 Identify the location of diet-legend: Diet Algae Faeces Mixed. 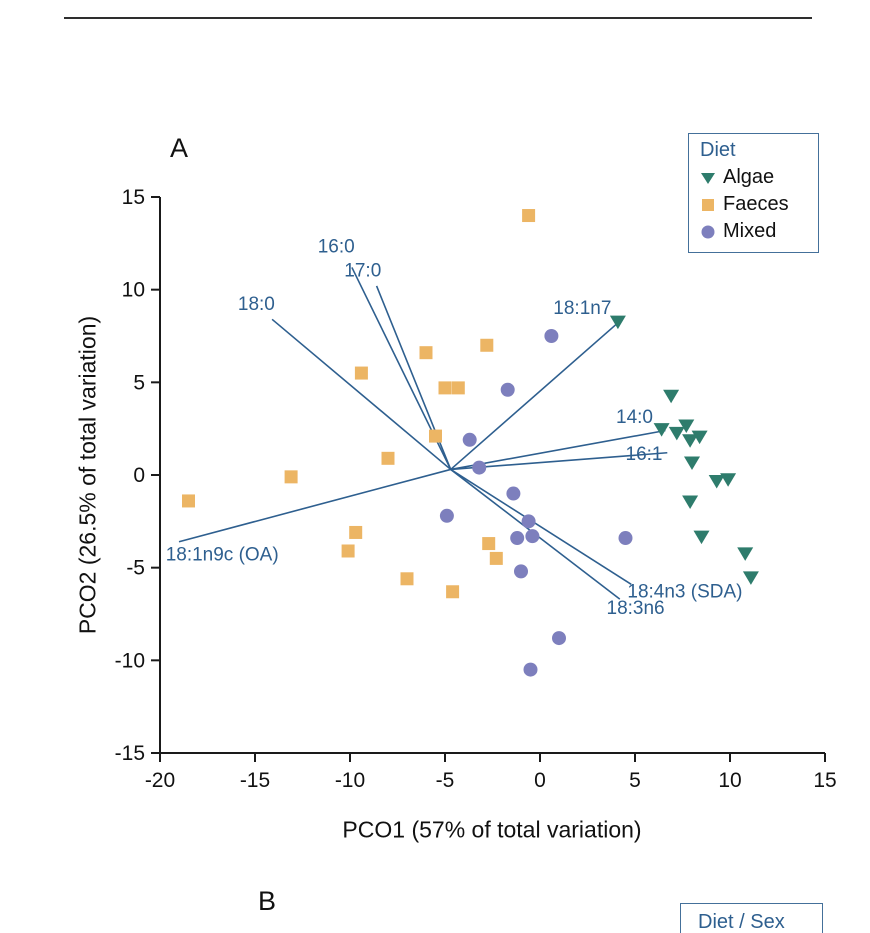
(753, 193).